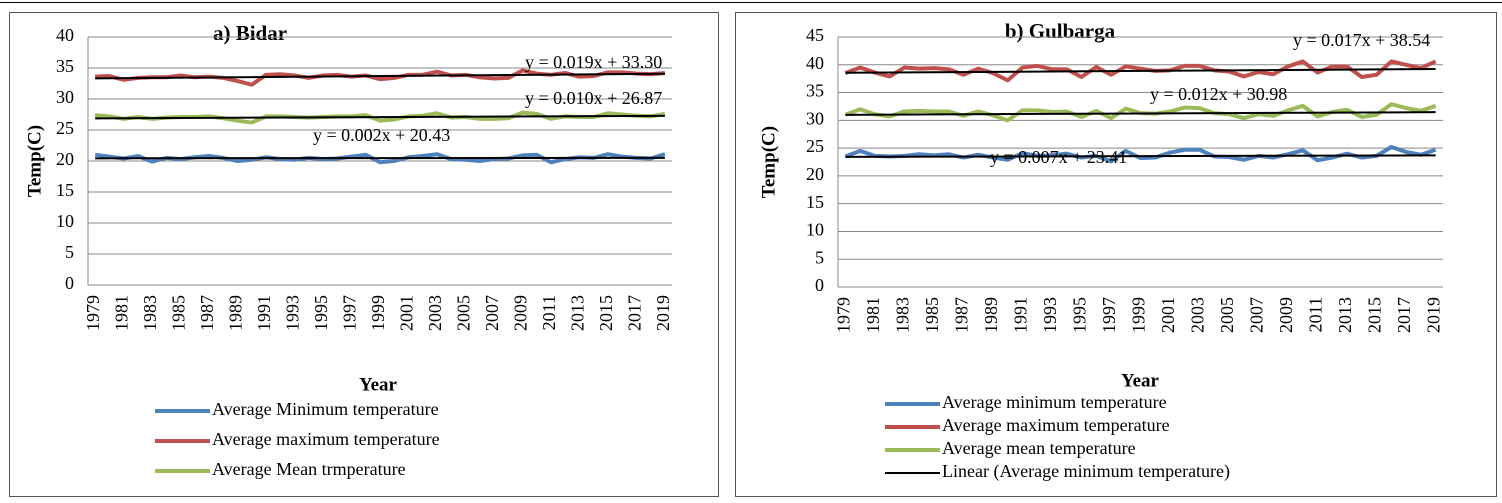 The image size is (1502, 503). I want to click on chart-title: b) Gulbarga, so click(1060, 31).